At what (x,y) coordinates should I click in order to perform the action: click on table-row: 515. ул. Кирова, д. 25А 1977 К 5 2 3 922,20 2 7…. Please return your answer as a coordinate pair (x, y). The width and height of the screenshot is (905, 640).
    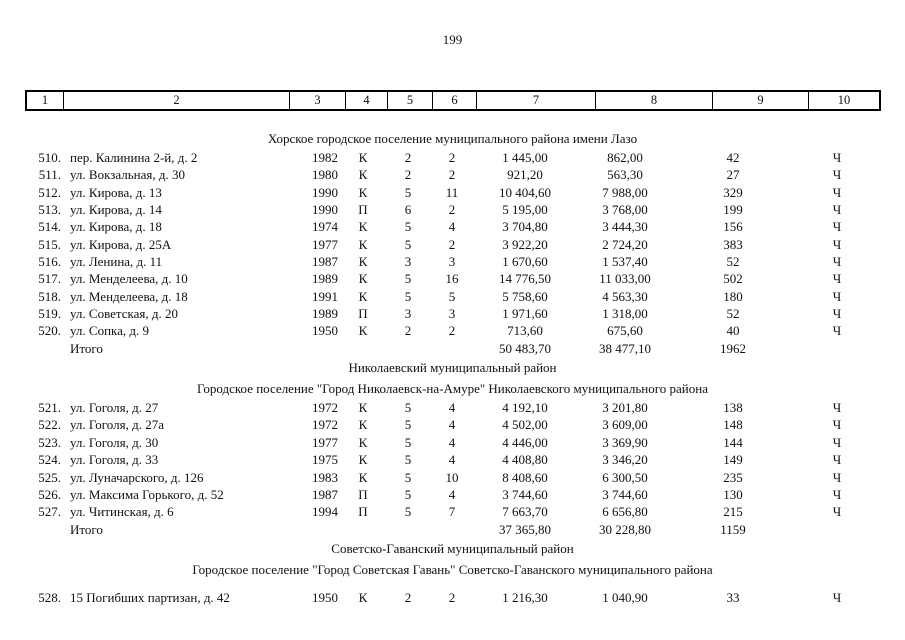
    Looking at the image, I should click on (452, 244).